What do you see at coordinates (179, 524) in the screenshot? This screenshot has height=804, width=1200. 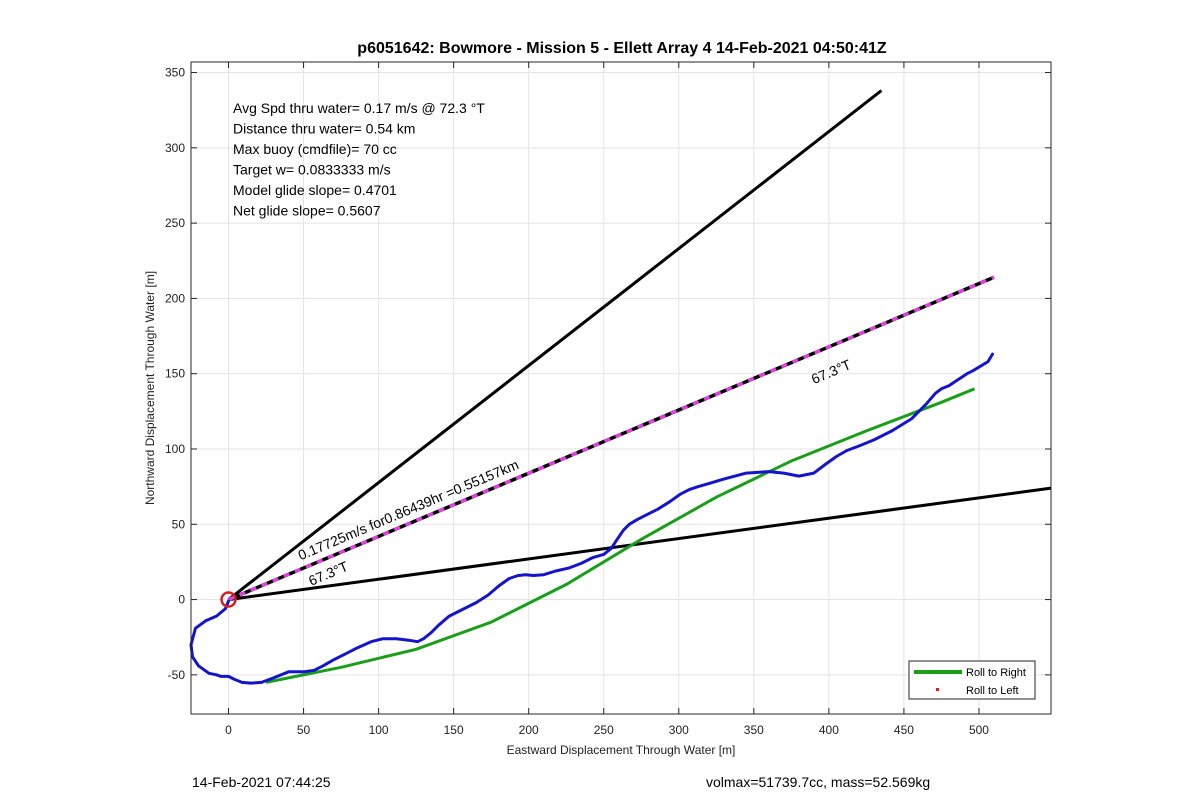 I see `y-tick-label: 50` at bounding box center [179, 524].